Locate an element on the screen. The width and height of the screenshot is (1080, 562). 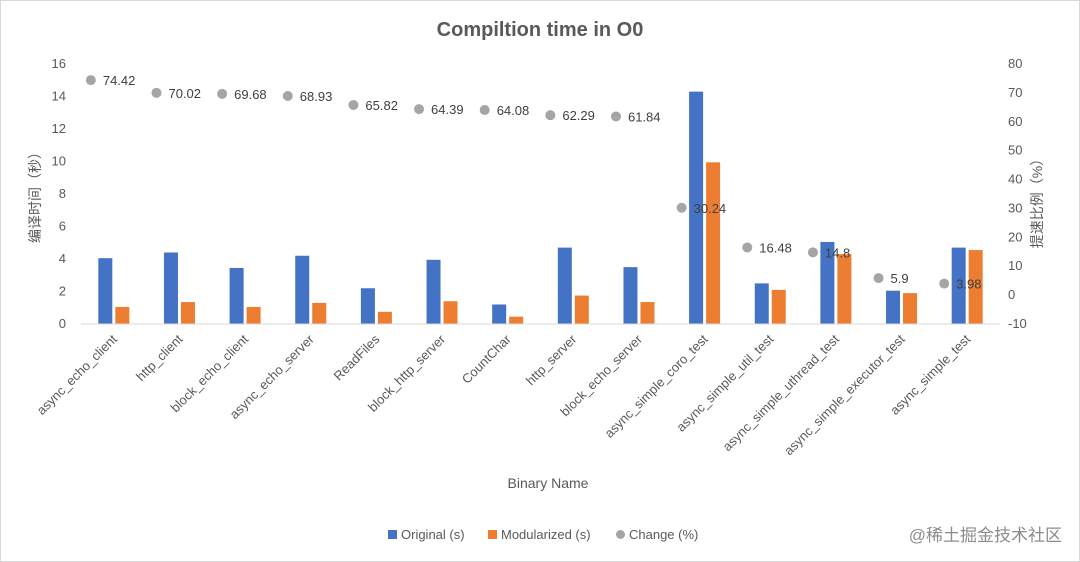
change-data-label: 68.93 is located at coordinates (316, 96).